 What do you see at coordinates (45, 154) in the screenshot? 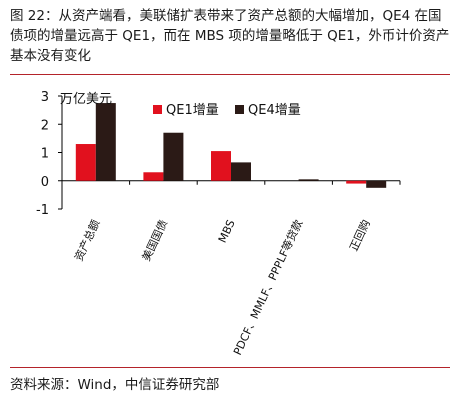
I see `y-tick-label: 1` at bounding box center [45, 154].